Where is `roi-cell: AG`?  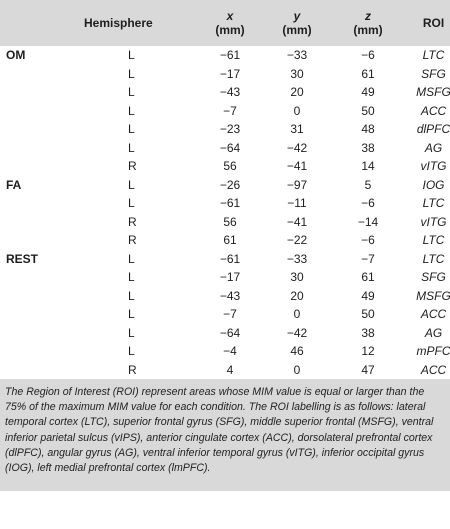 roi-cell: AG is located at coordinates (433, 147).